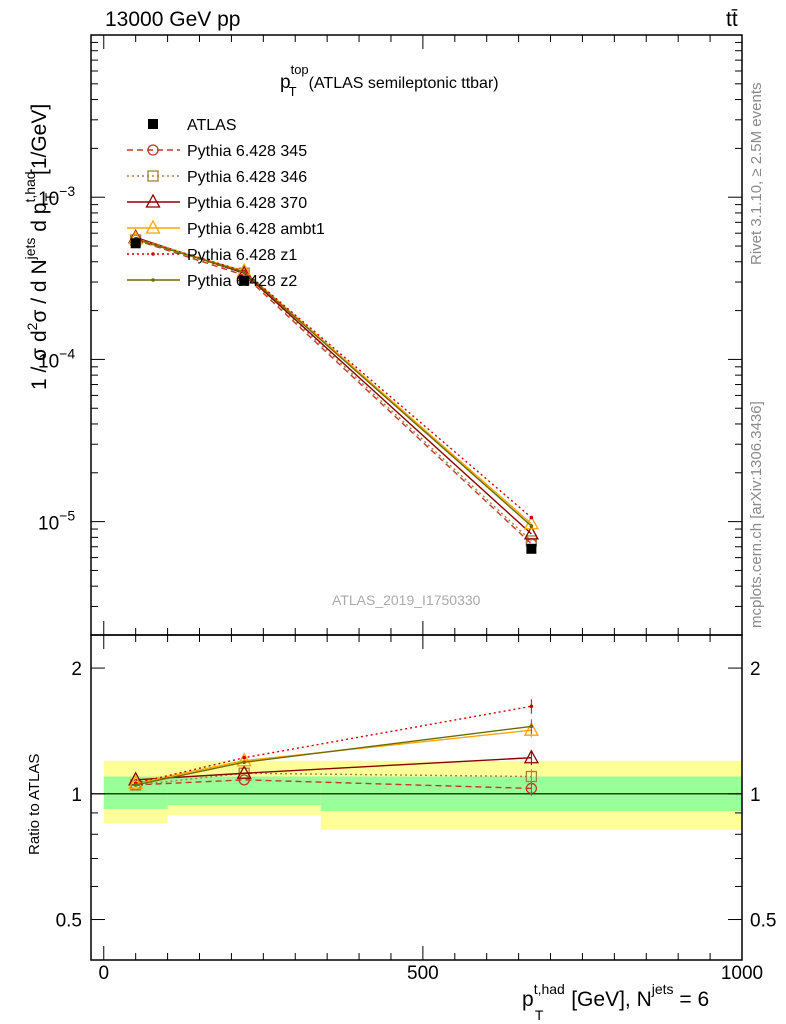  Describe the element at coordinates (756, 174) in the screenshot. I see `rivet-version-label: Rivet 3.1.10, ≥ 2.5M events` at that location.